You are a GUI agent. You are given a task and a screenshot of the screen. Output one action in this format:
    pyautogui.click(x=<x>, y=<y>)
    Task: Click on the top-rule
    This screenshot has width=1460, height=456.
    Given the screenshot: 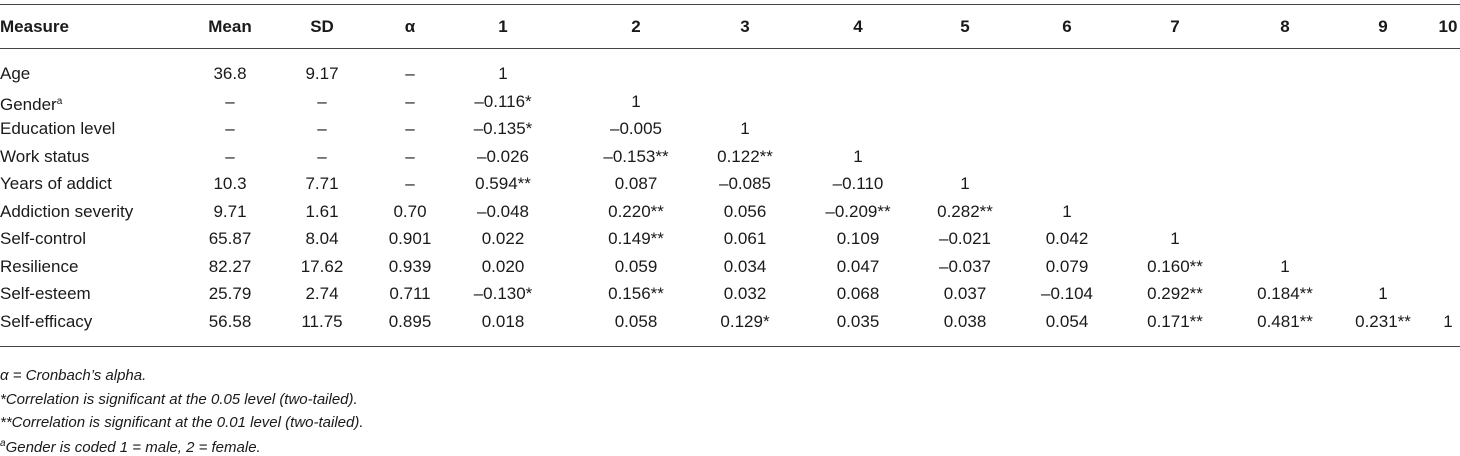 What is the action you would take?
    pyautogui.click(x=730, y=4)
    